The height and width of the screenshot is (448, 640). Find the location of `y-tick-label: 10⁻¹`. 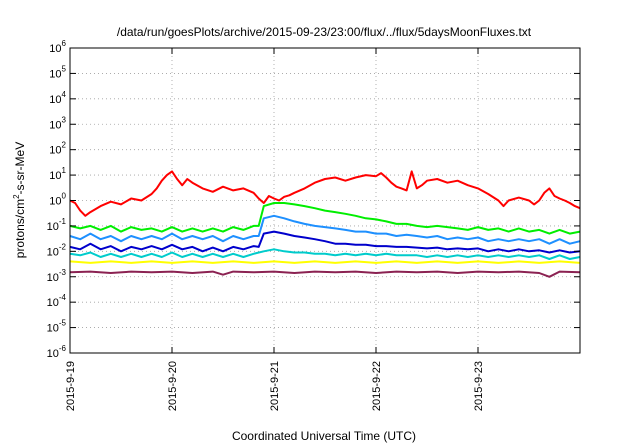

y-tick-label: 10⁻¹ is located at coordinates (57, 225).